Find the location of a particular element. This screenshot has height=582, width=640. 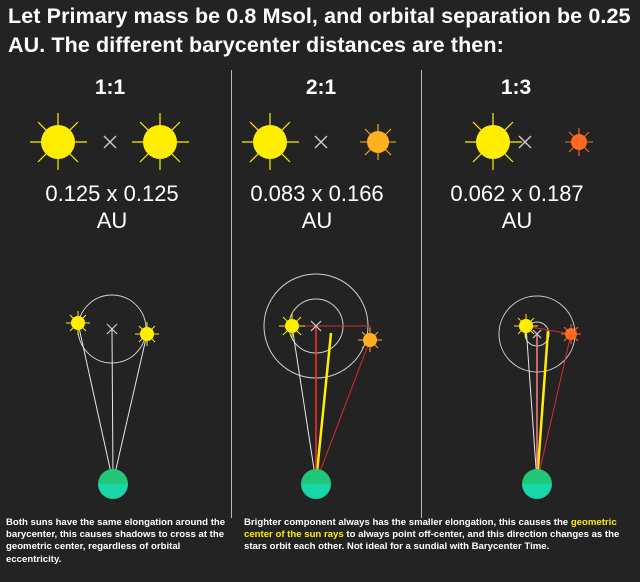

ratio-label-1: 1:1 is located at coordinates (110, 87).